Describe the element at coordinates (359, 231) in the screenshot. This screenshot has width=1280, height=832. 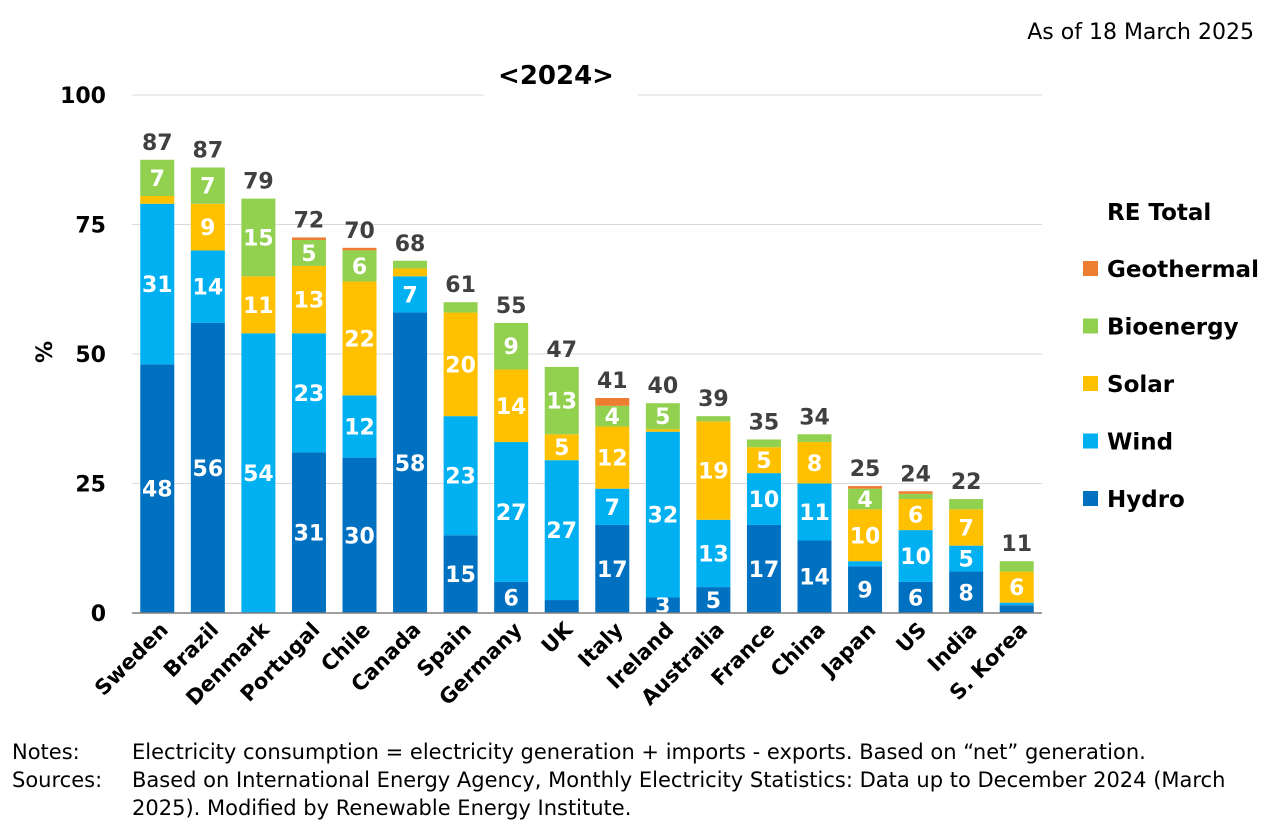
I see `total-label: 70` at that location.